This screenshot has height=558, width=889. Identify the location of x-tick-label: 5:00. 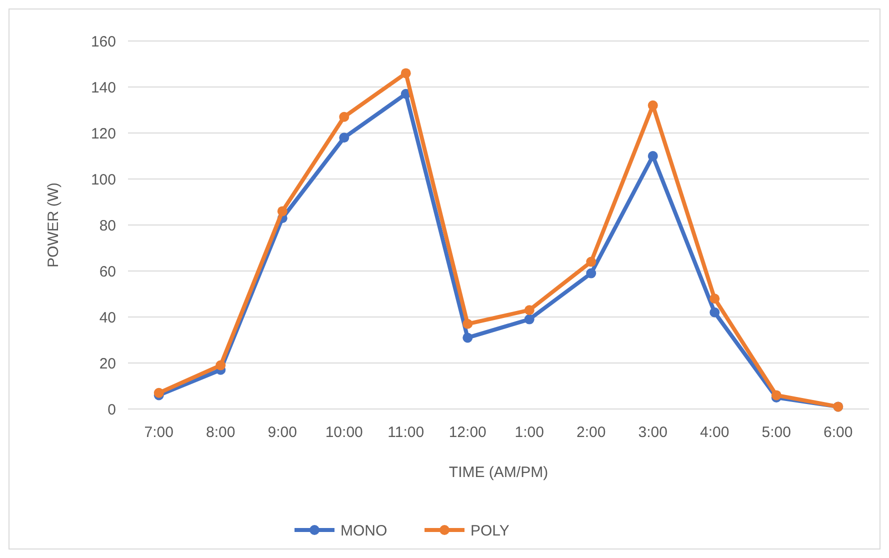
(776, 432).